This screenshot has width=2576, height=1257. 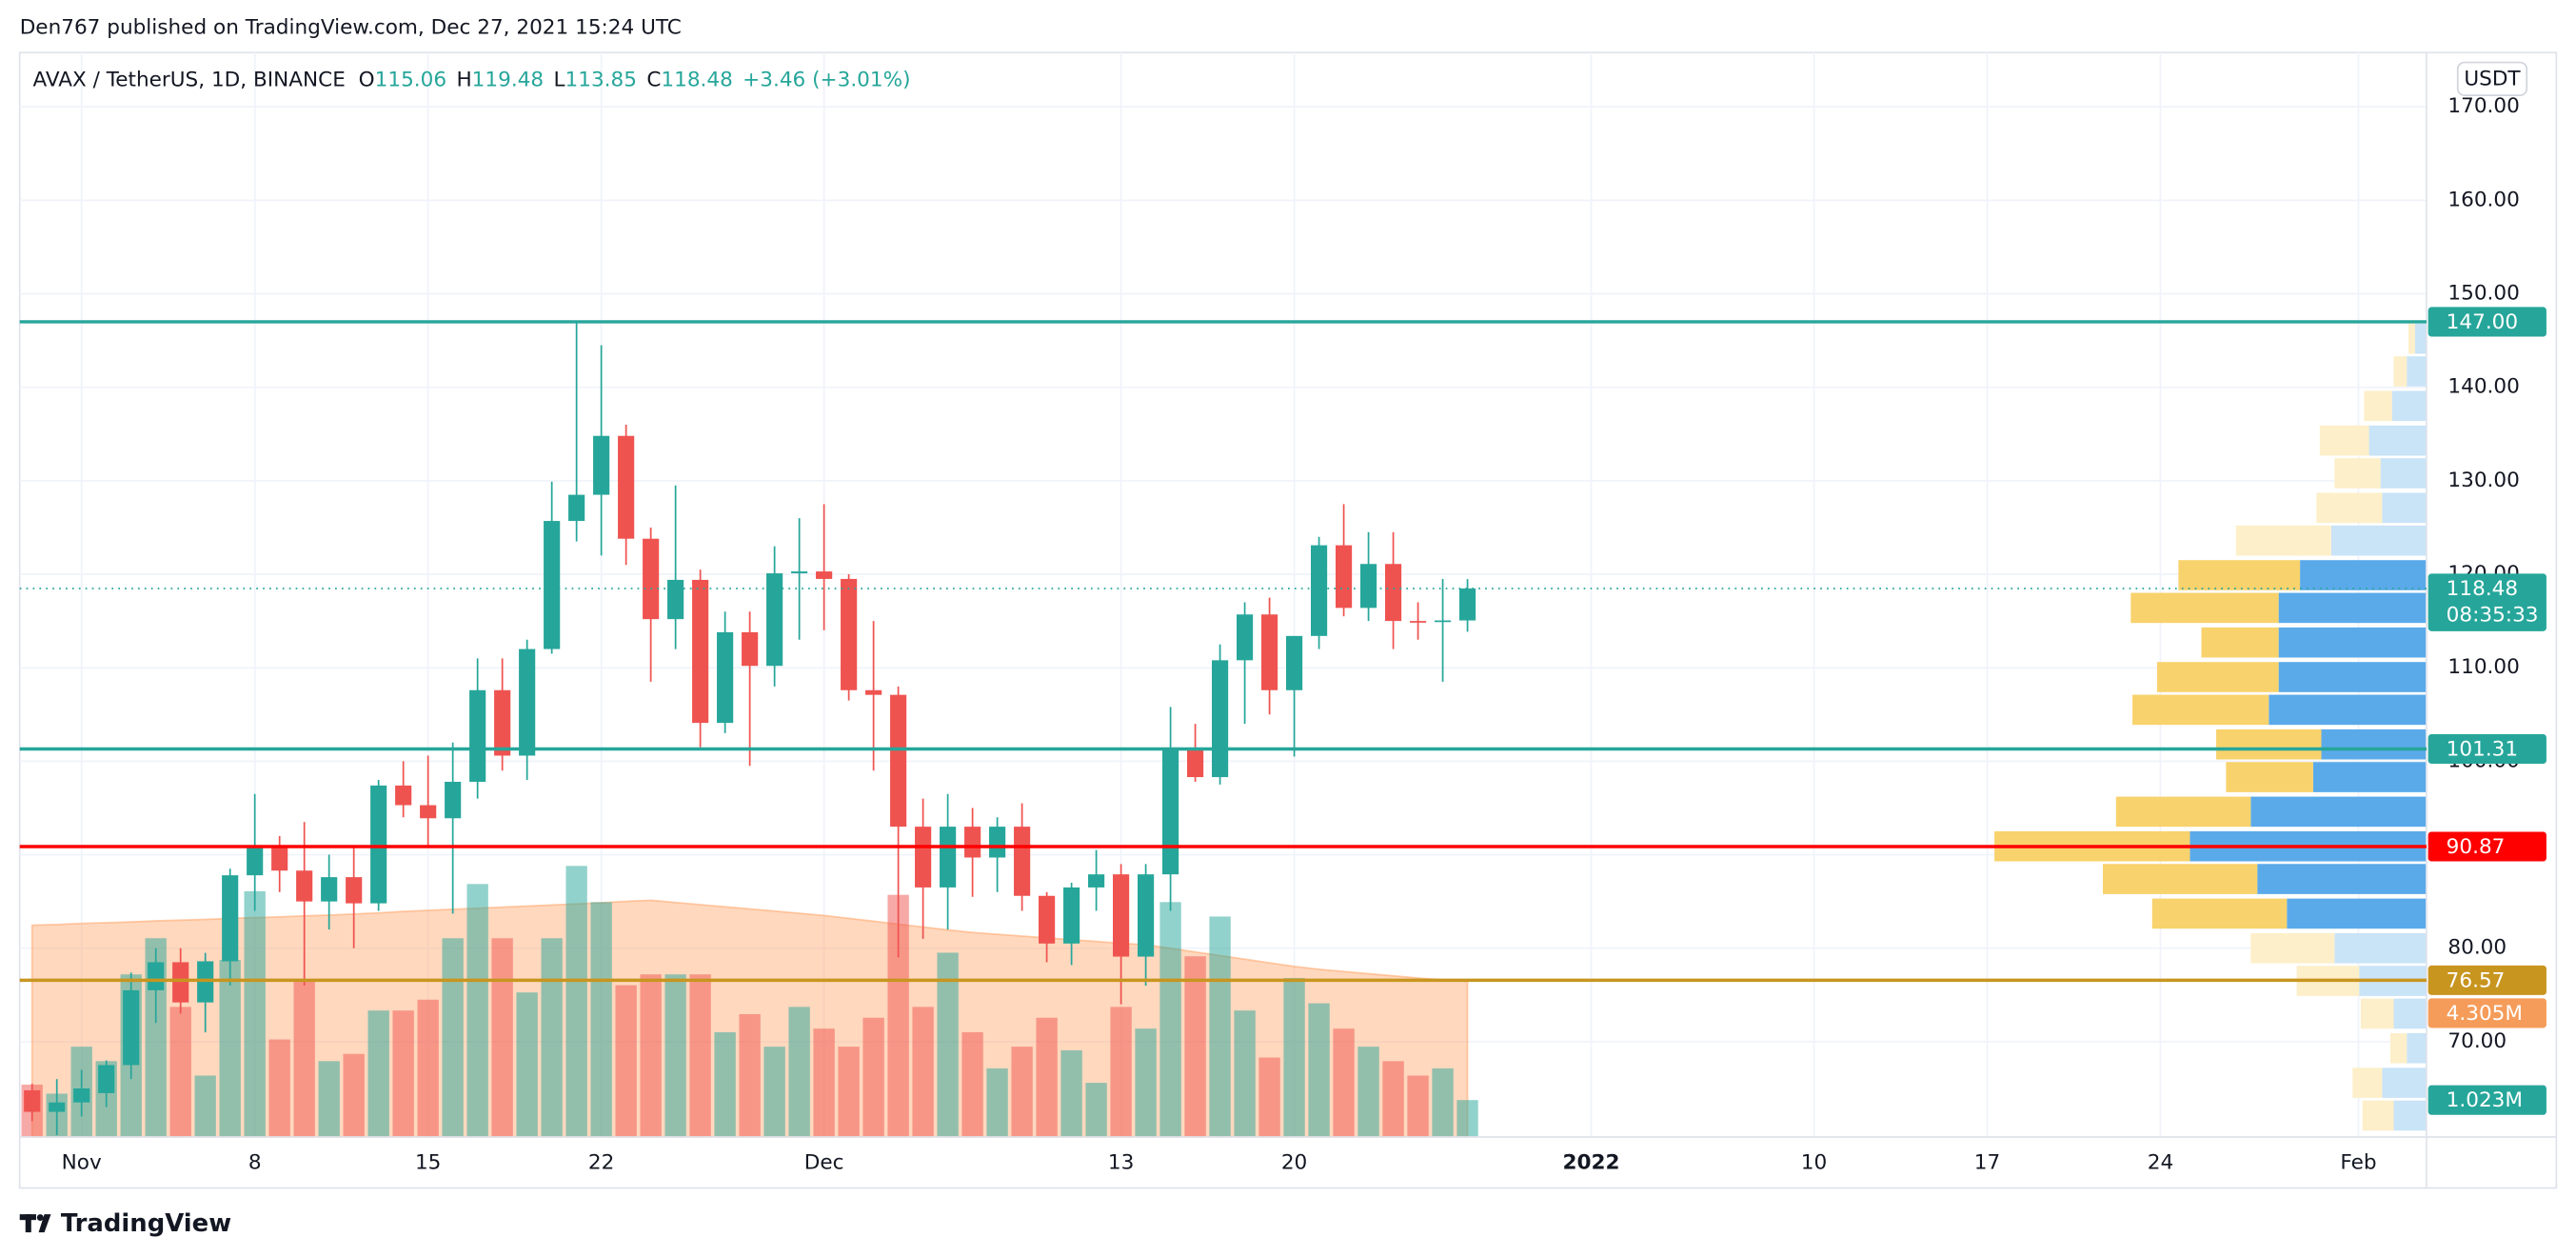 What do you see at coordinates (697, 80) in the screenshot?
I see `ohlc-value: 118.48` at bounding box center [697, 80].